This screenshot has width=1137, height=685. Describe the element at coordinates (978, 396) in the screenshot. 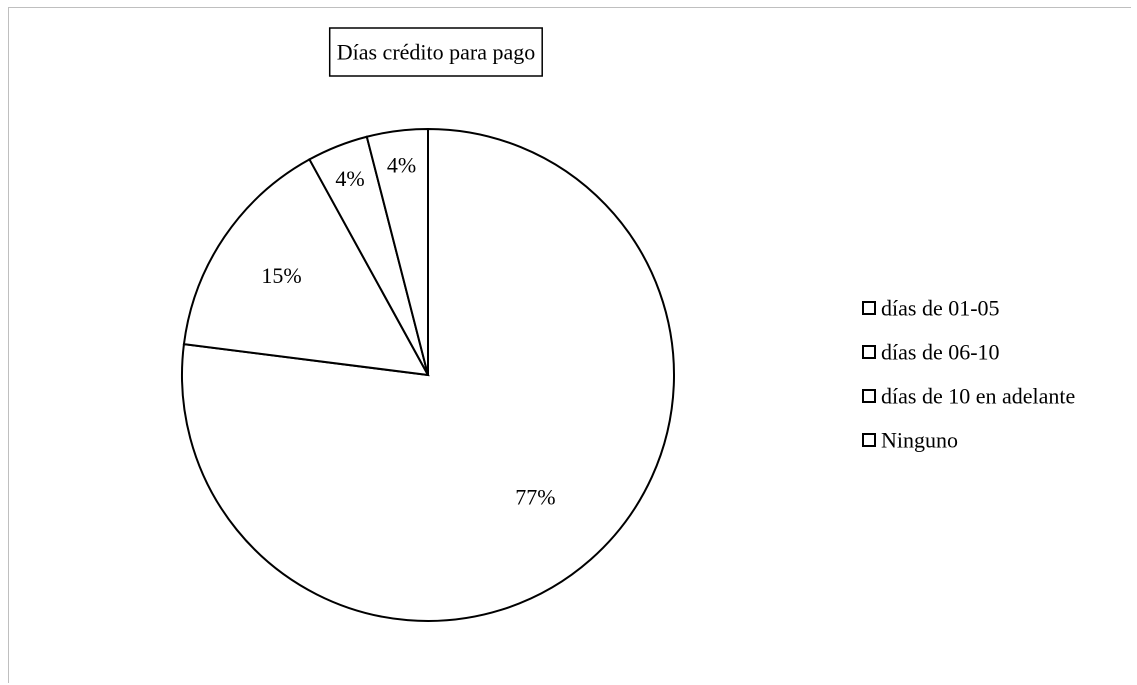

I see `legend-label-3: días de 10 en adelante` at that location.